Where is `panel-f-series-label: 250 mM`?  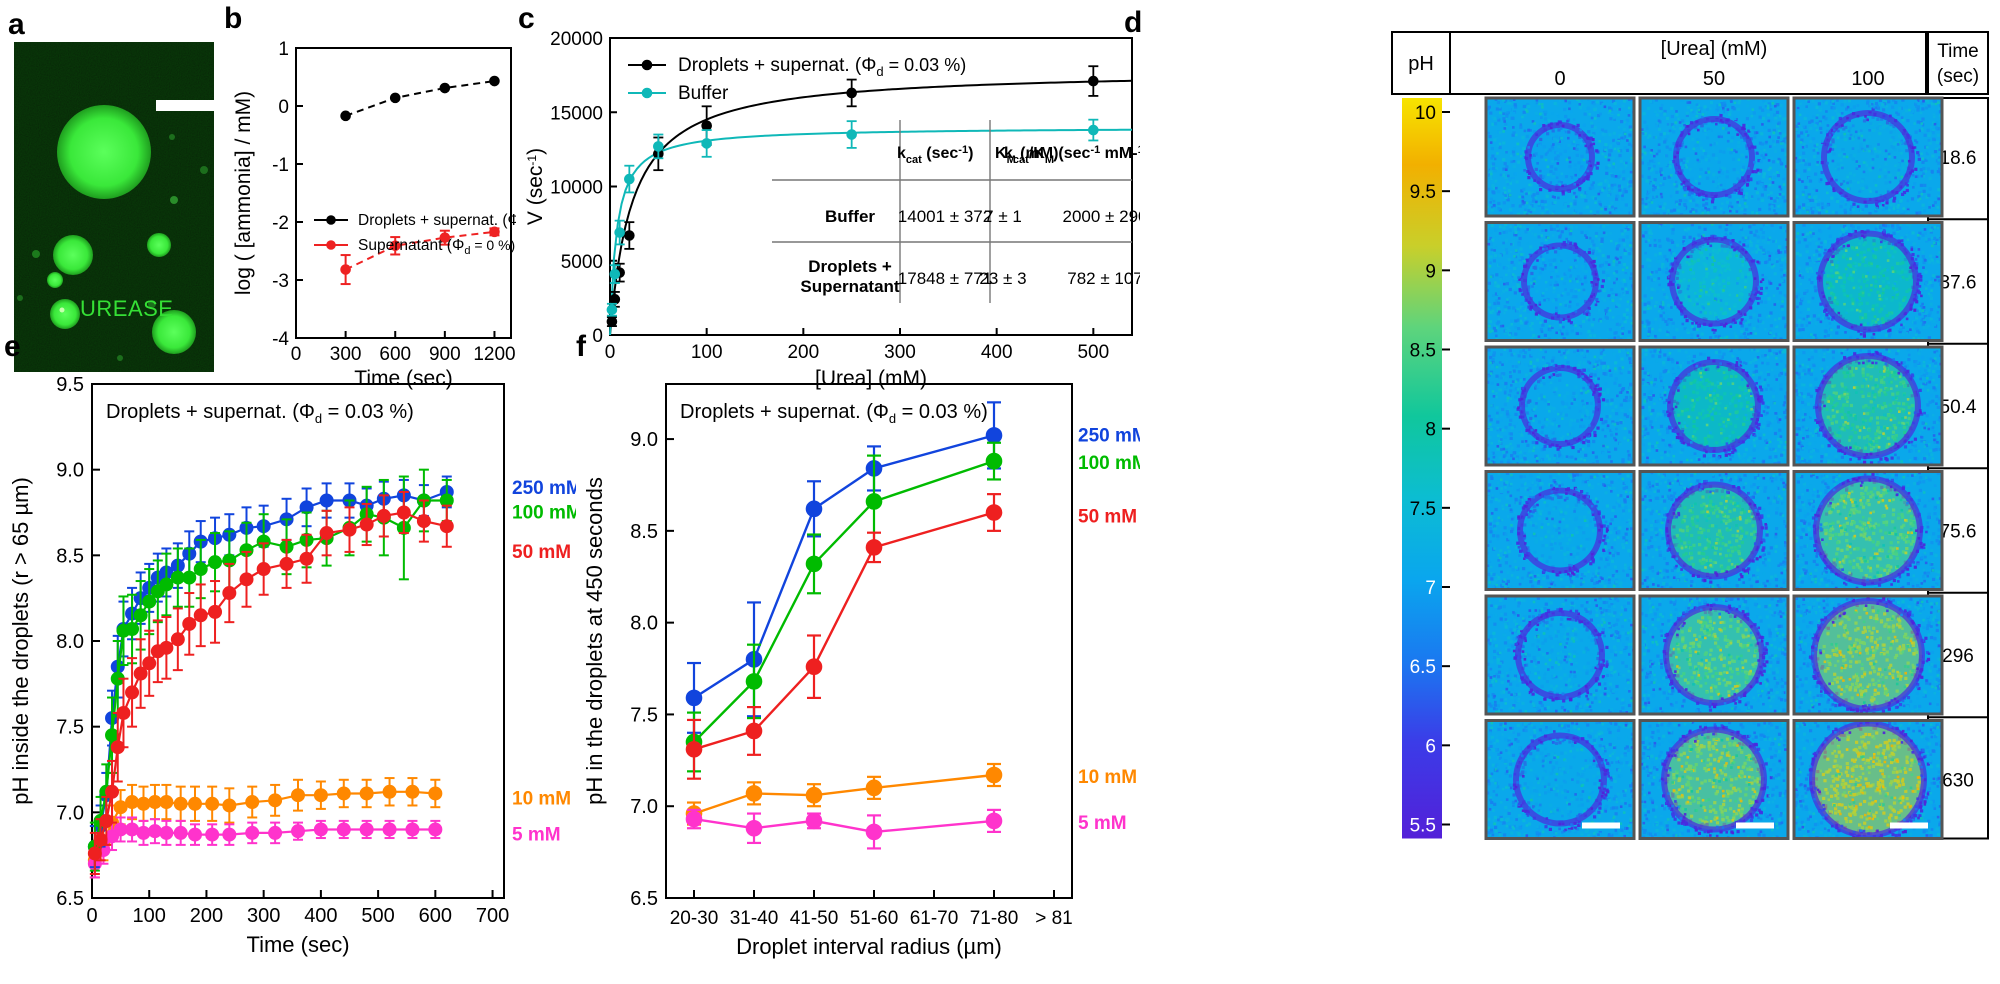 panel-f-series-label: 250 mM is located at coordinates (1109, 435).